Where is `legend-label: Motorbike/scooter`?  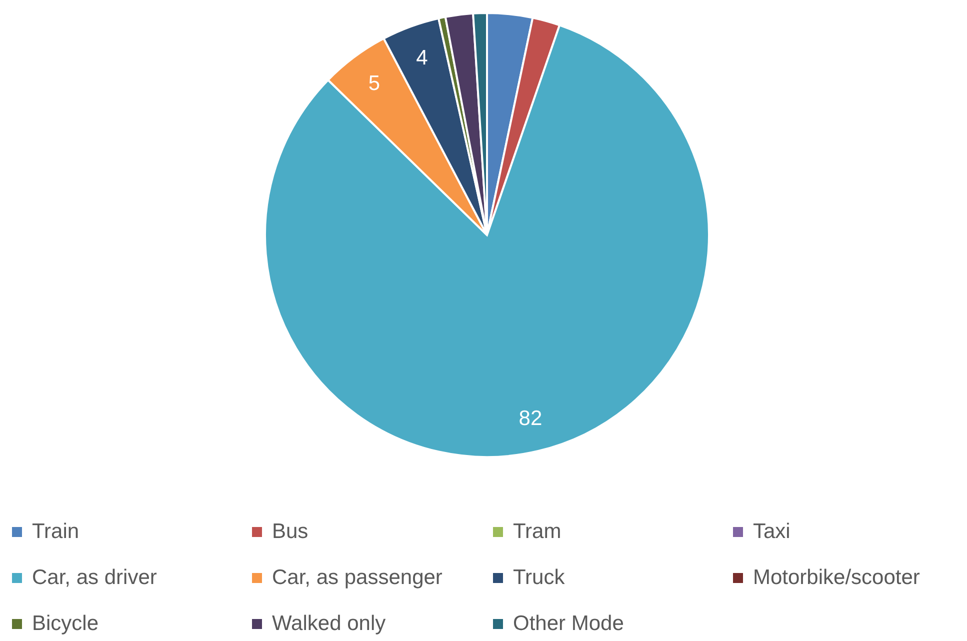 legend-label: Motorbike/scooter is located at coordinates (836, 578).